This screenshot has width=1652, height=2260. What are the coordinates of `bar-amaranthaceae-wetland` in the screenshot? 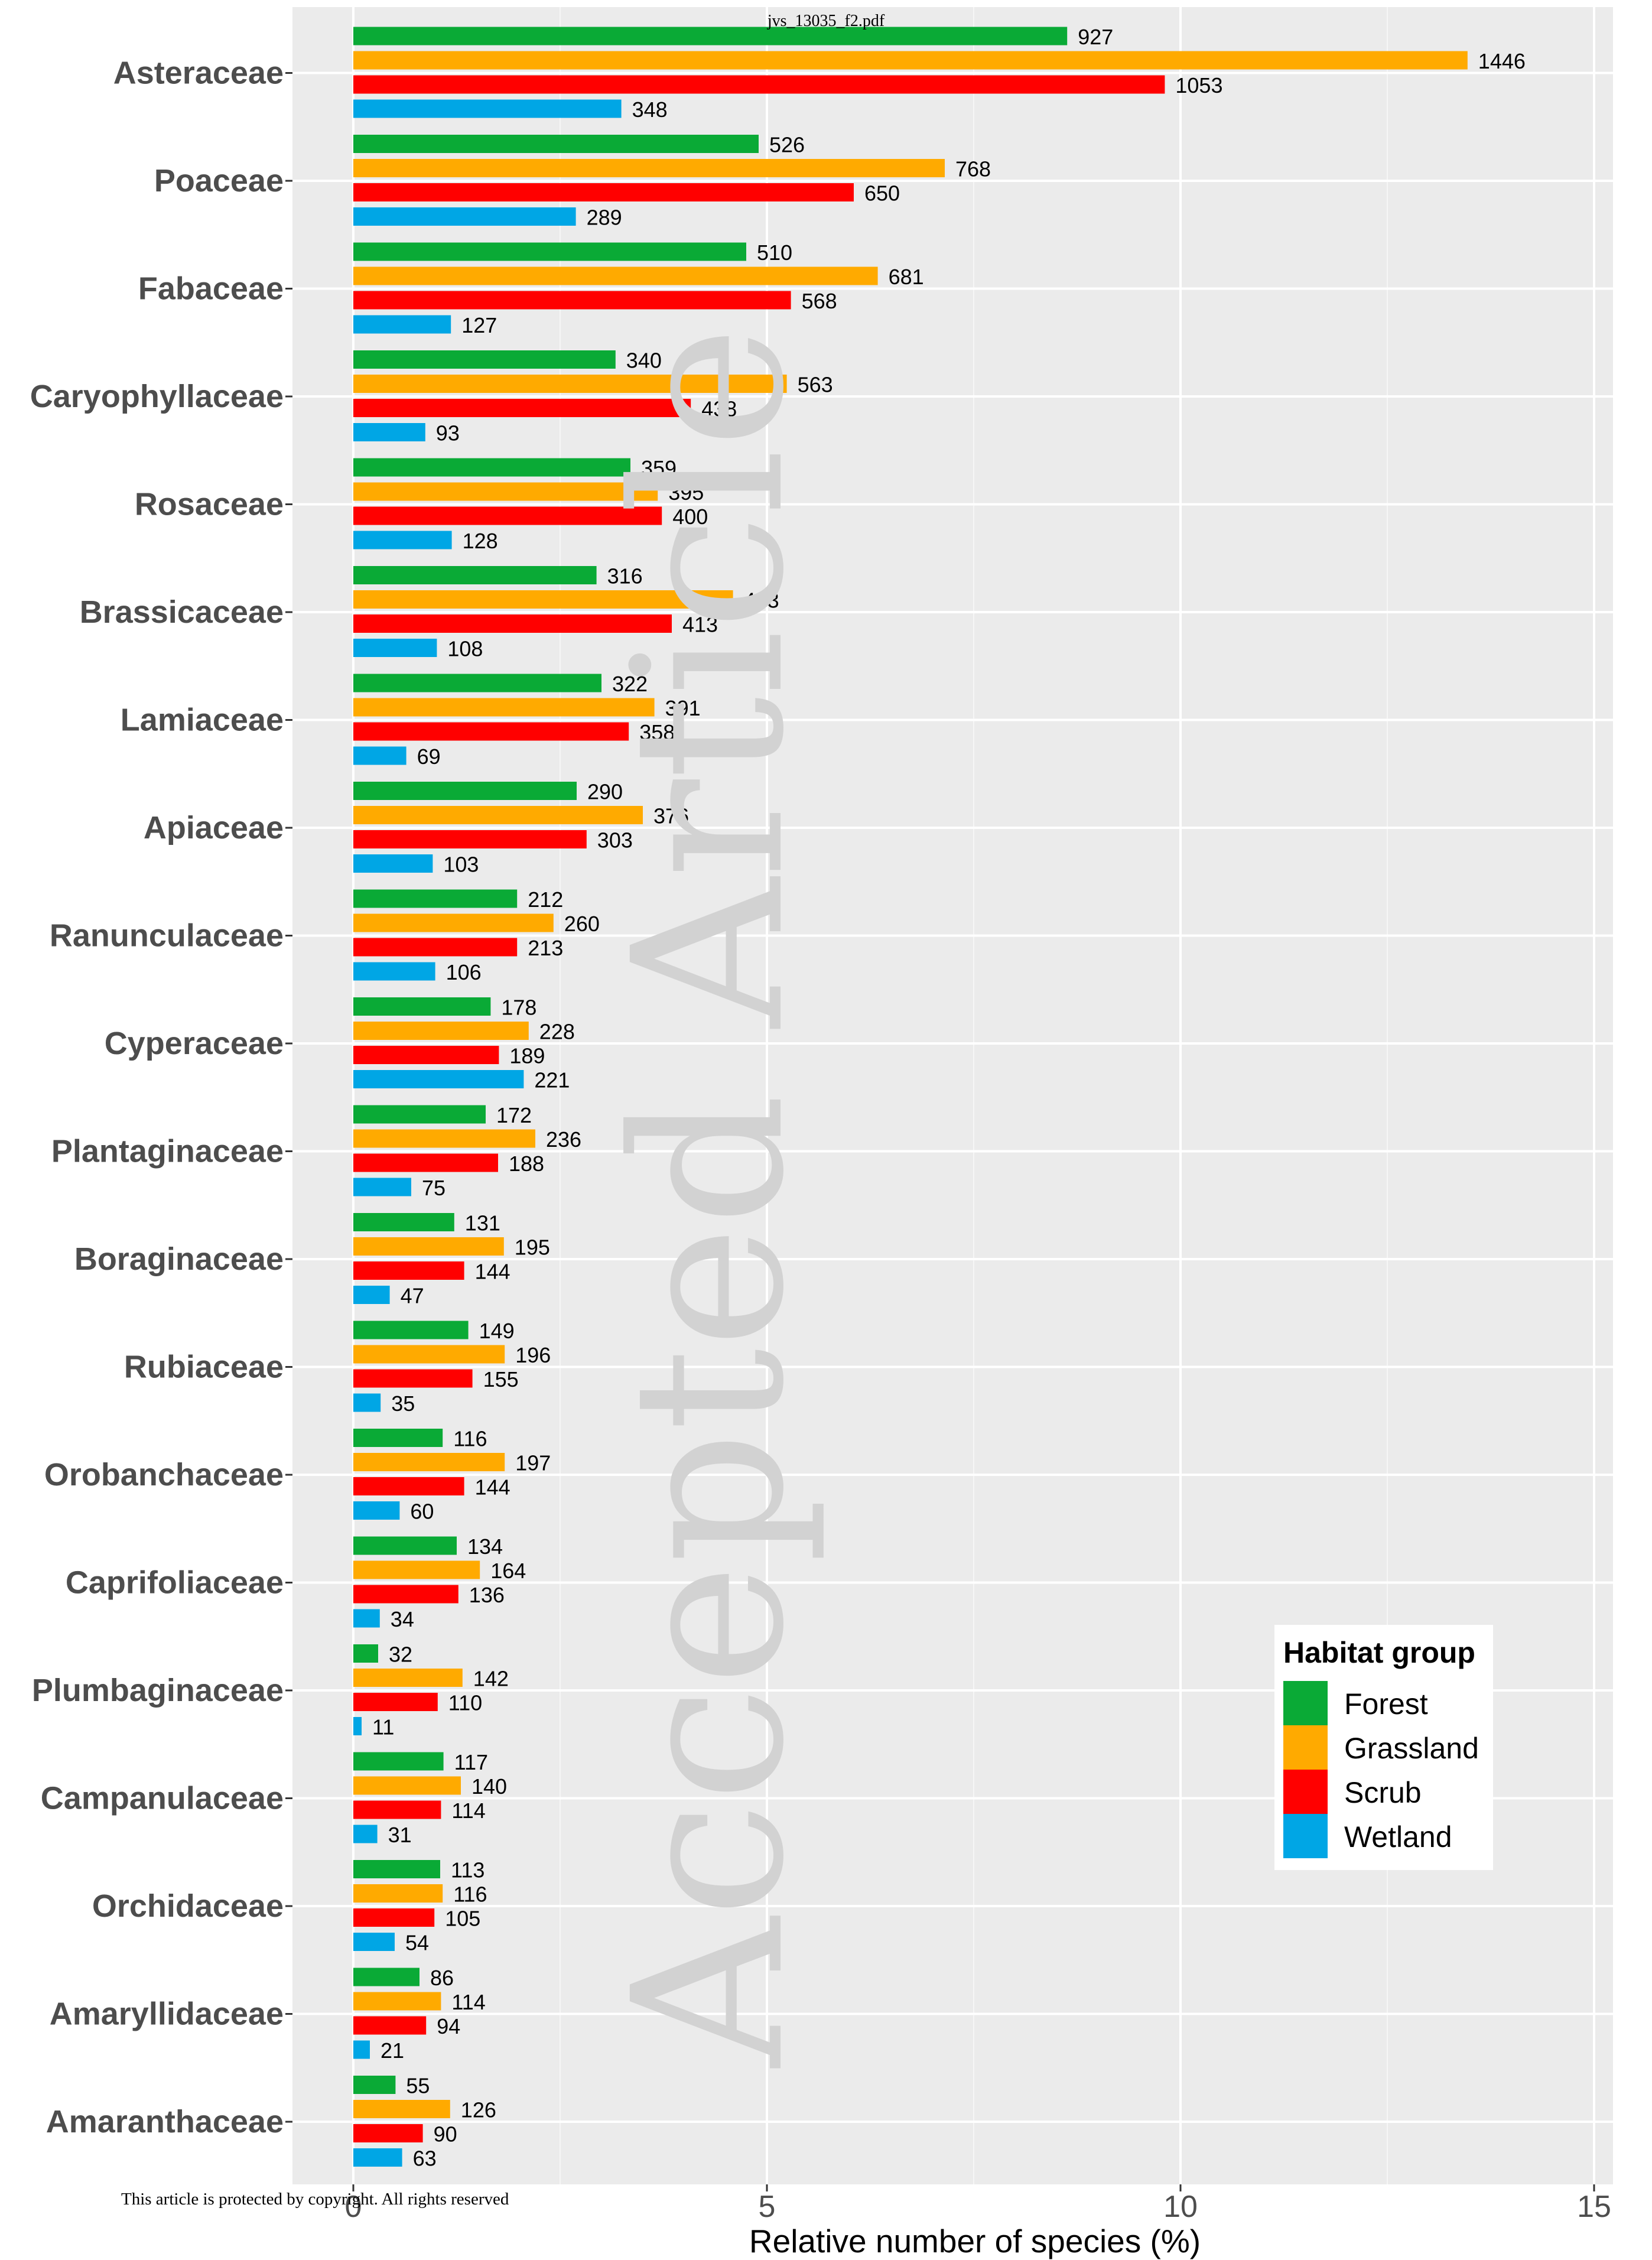 It's located at (377, 2157).